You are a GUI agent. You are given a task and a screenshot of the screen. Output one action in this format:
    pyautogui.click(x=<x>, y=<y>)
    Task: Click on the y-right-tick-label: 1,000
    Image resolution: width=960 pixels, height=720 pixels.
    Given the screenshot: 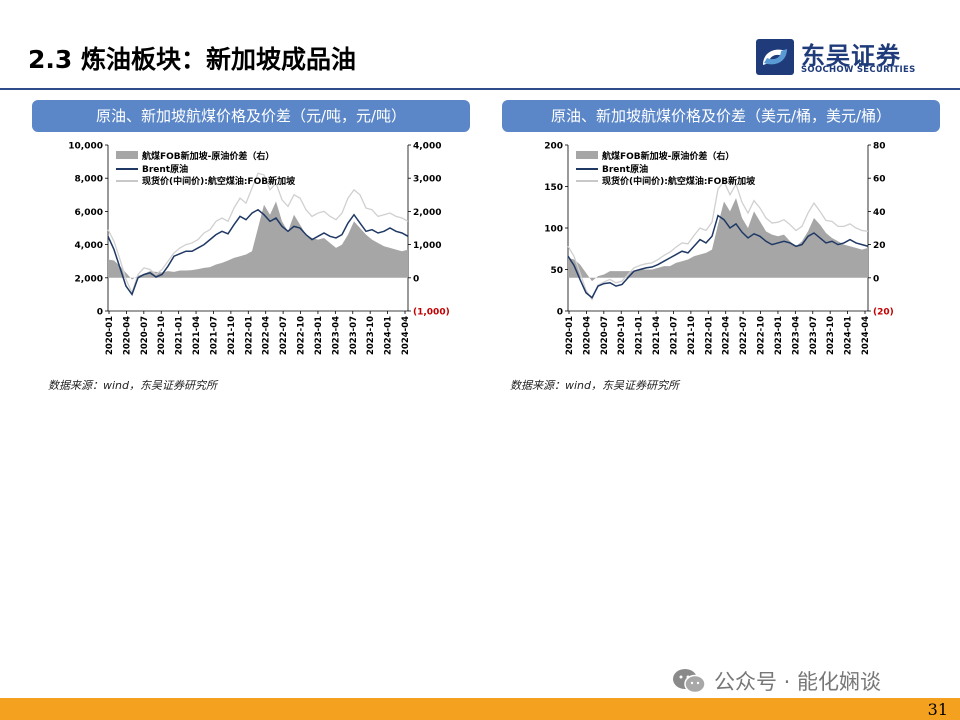 What is the action you would take?
    pyautogui.click(x=427, y=246)
    